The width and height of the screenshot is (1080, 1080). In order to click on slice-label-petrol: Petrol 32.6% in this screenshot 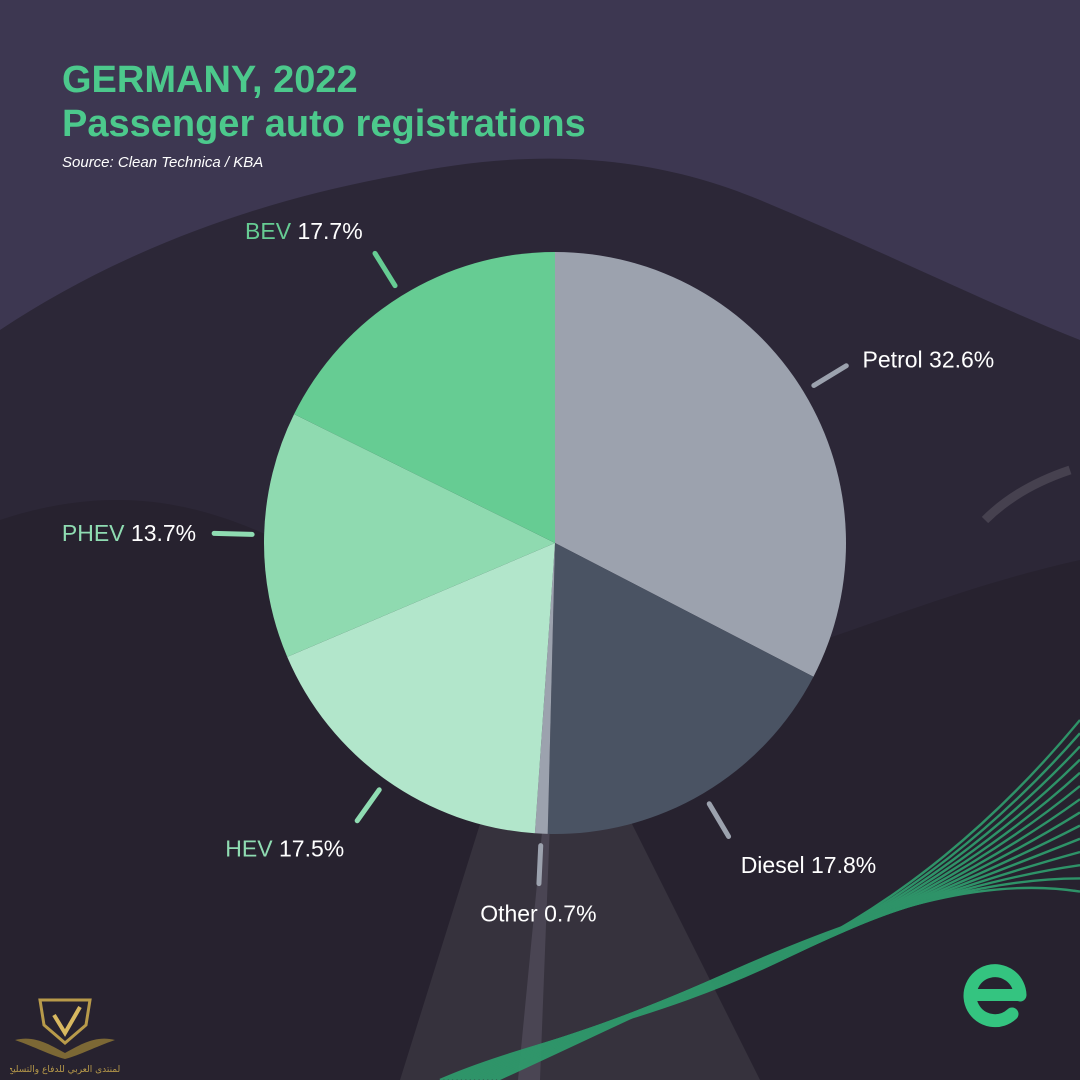, I will do `click(929, 360)`.